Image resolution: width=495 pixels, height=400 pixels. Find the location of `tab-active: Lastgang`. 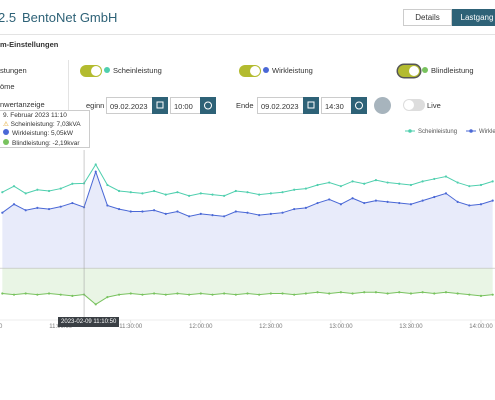

tab-active: Lastgang is located at coordinates (473, 17).